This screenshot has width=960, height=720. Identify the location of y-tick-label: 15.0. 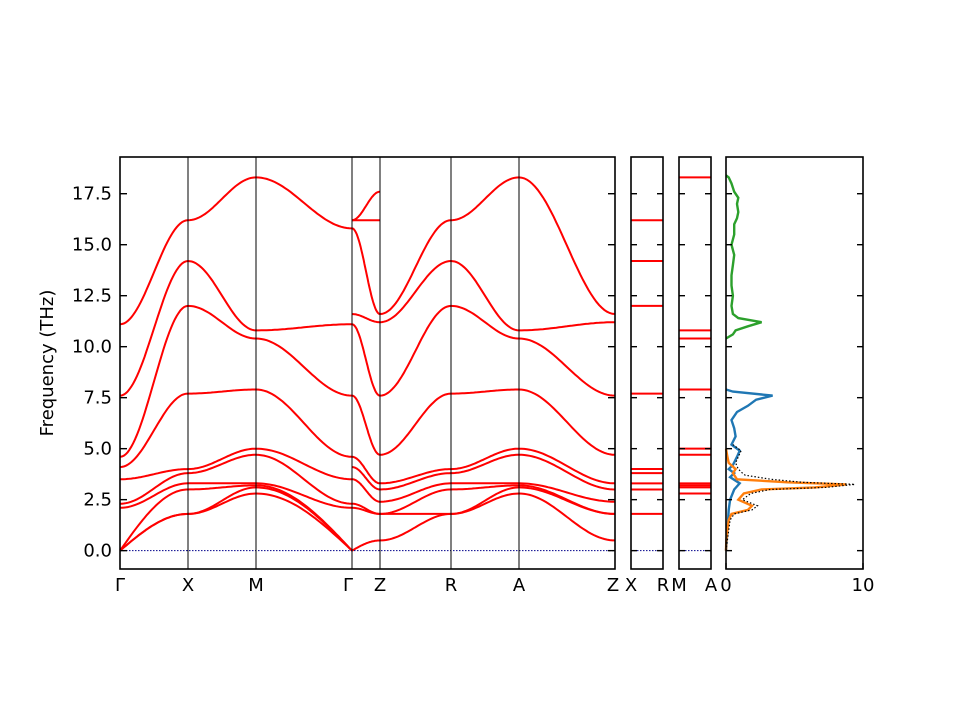
(92, 245).